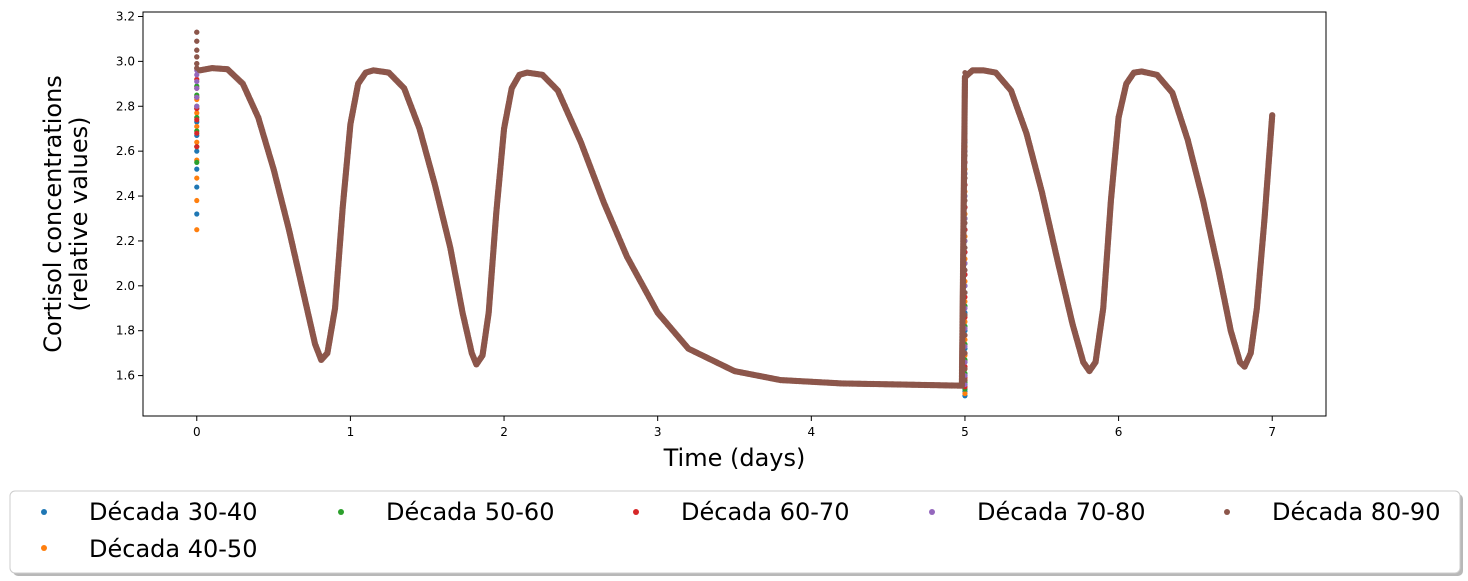 Image resolution: width=1468 pixels, height=581 pixels. I want to click on series-80-90-top, so click(197, 50).